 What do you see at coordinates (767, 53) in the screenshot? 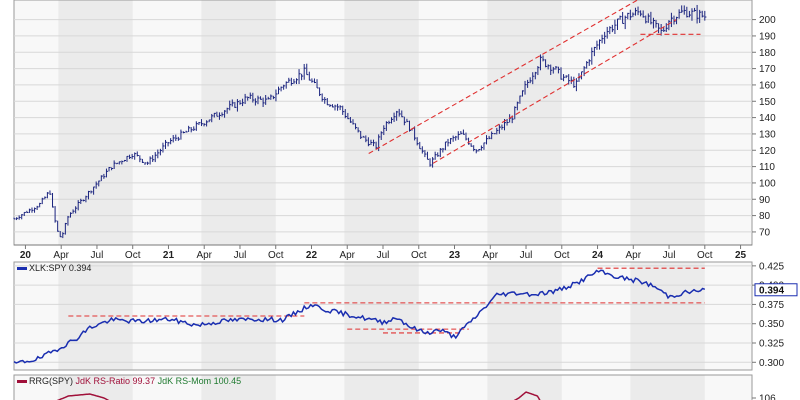
I see `price-y-tick-label: 180` at bounding box center [767, 53].